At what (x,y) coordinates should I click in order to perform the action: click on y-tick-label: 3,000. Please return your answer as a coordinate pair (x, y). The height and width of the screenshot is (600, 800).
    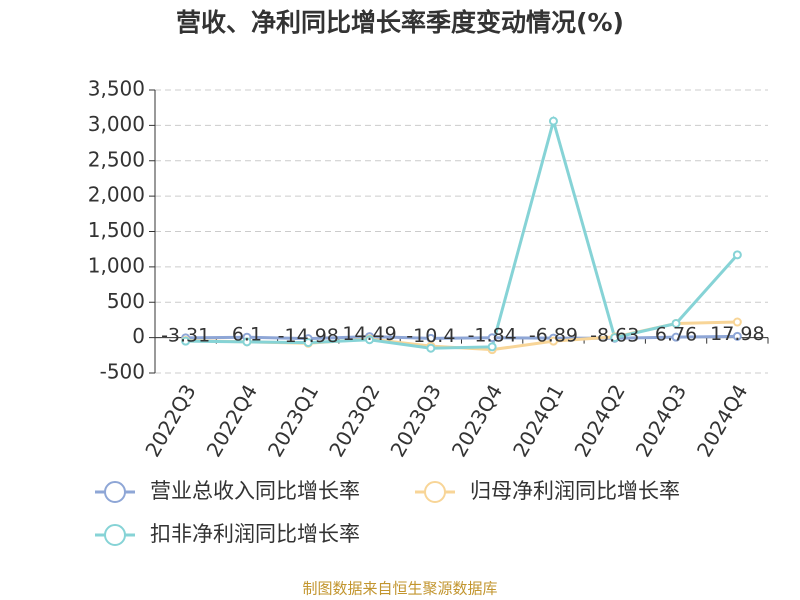
    Looking at the image, I should click on (116, 124).